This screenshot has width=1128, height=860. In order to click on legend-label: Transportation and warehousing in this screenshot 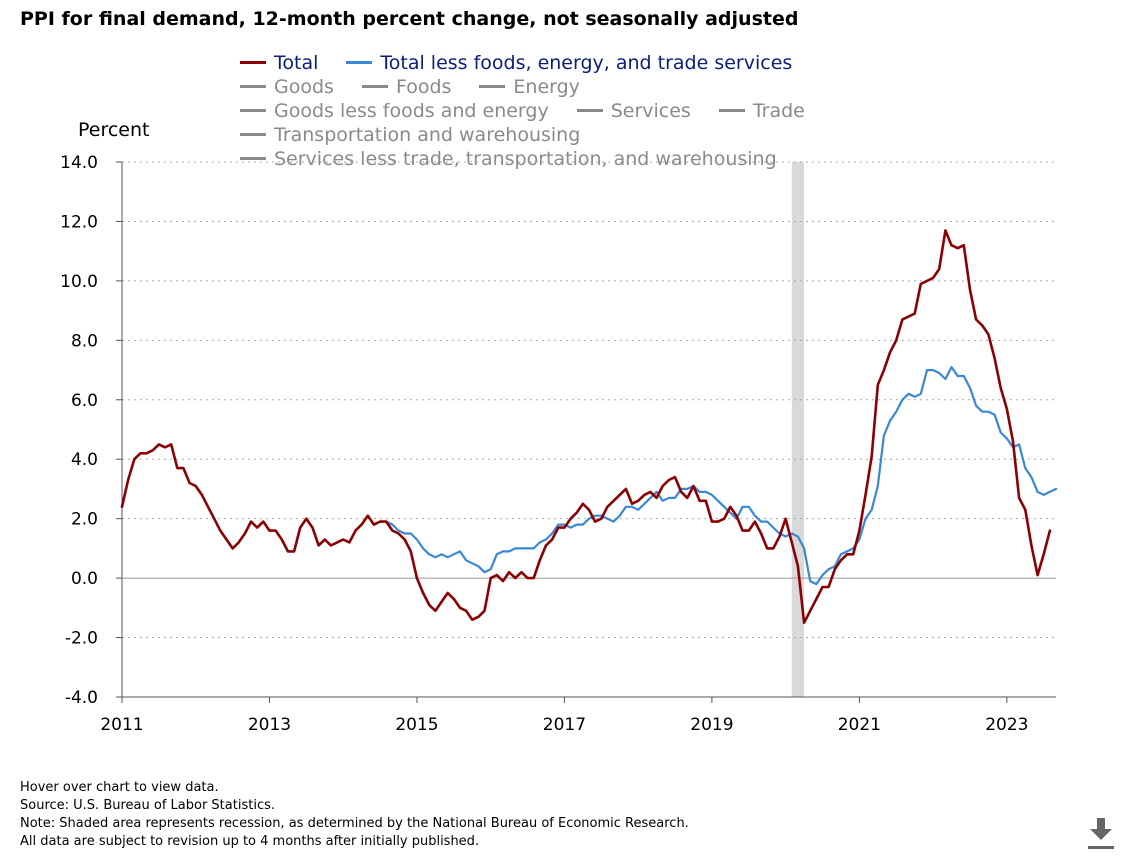, I will do `click(427, 134)`.